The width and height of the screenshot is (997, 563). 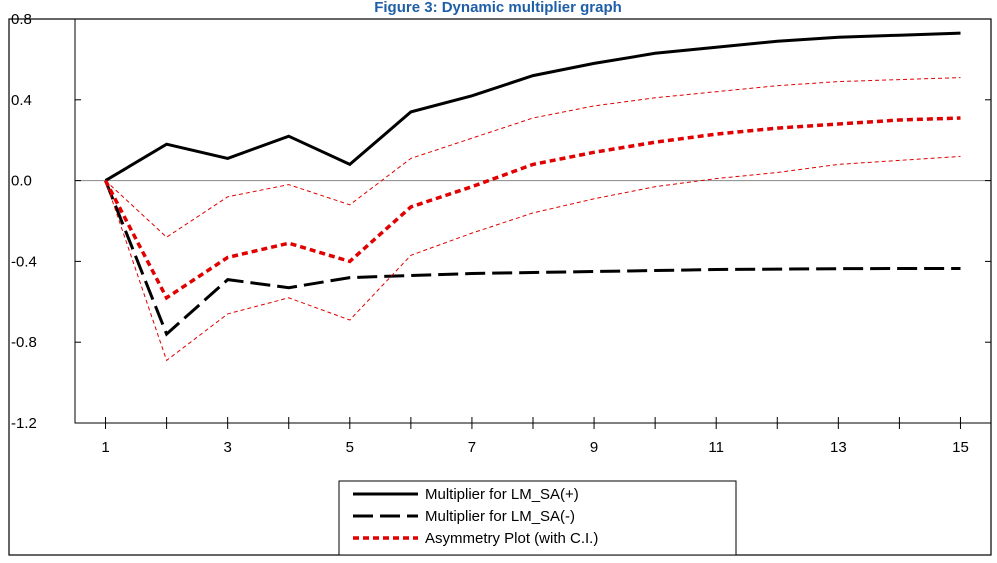 I want to click on legend-label: Multiplier for LM_SA(-), so click(x=500, y=516).